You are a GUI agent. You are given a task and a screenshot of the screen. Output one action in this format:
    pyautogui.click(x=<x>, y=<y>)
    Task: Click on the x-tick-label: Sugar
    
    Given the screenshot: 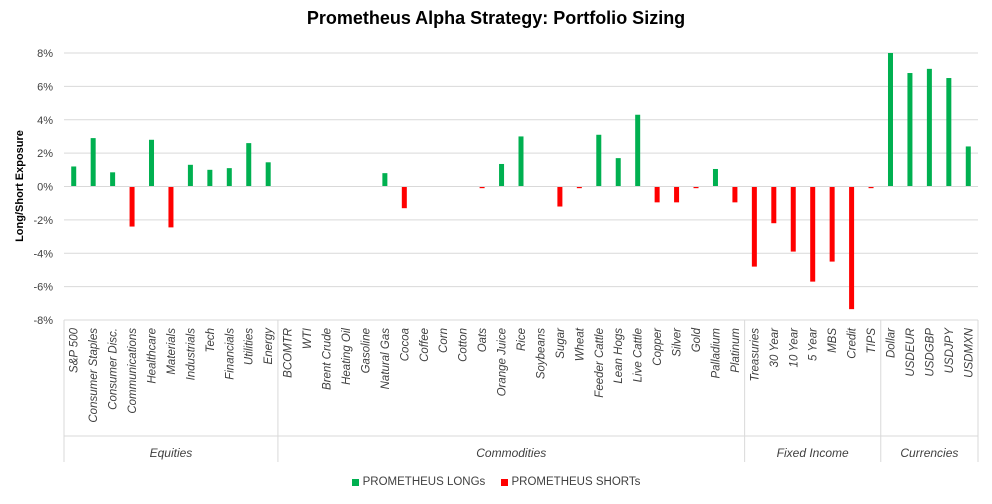 What is the action you would take?
    pyautogui.click(x=561, y=343)
    